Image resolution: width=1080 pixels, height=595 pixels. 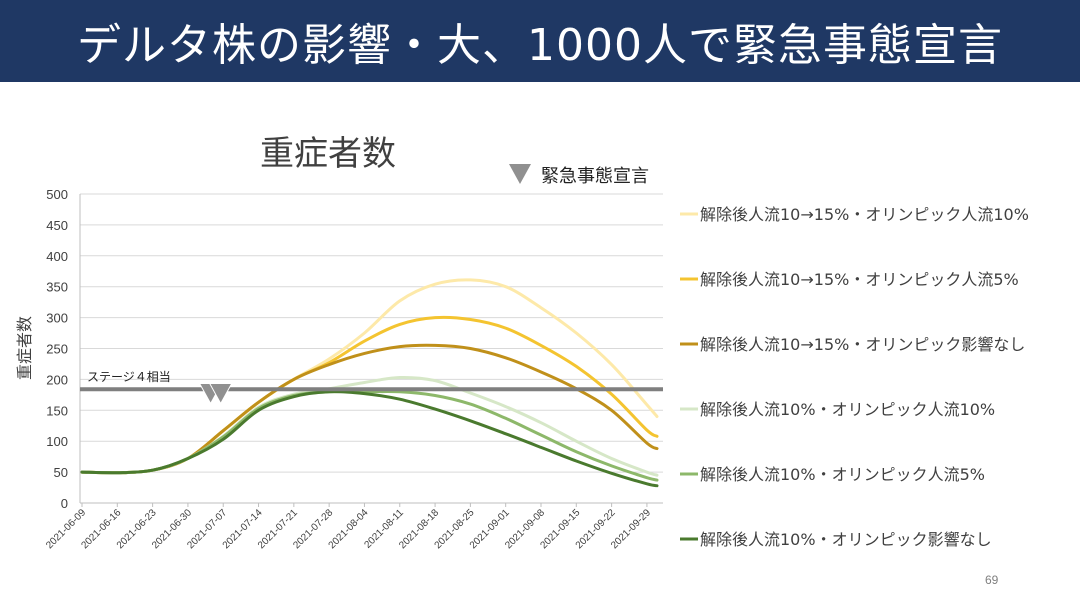 What do you see at coordinates (862, 344) in the screenshot?
I see `legend-label: 解除後人流10→15%・オリンピック影響なし` at bounding box center [862, 344].